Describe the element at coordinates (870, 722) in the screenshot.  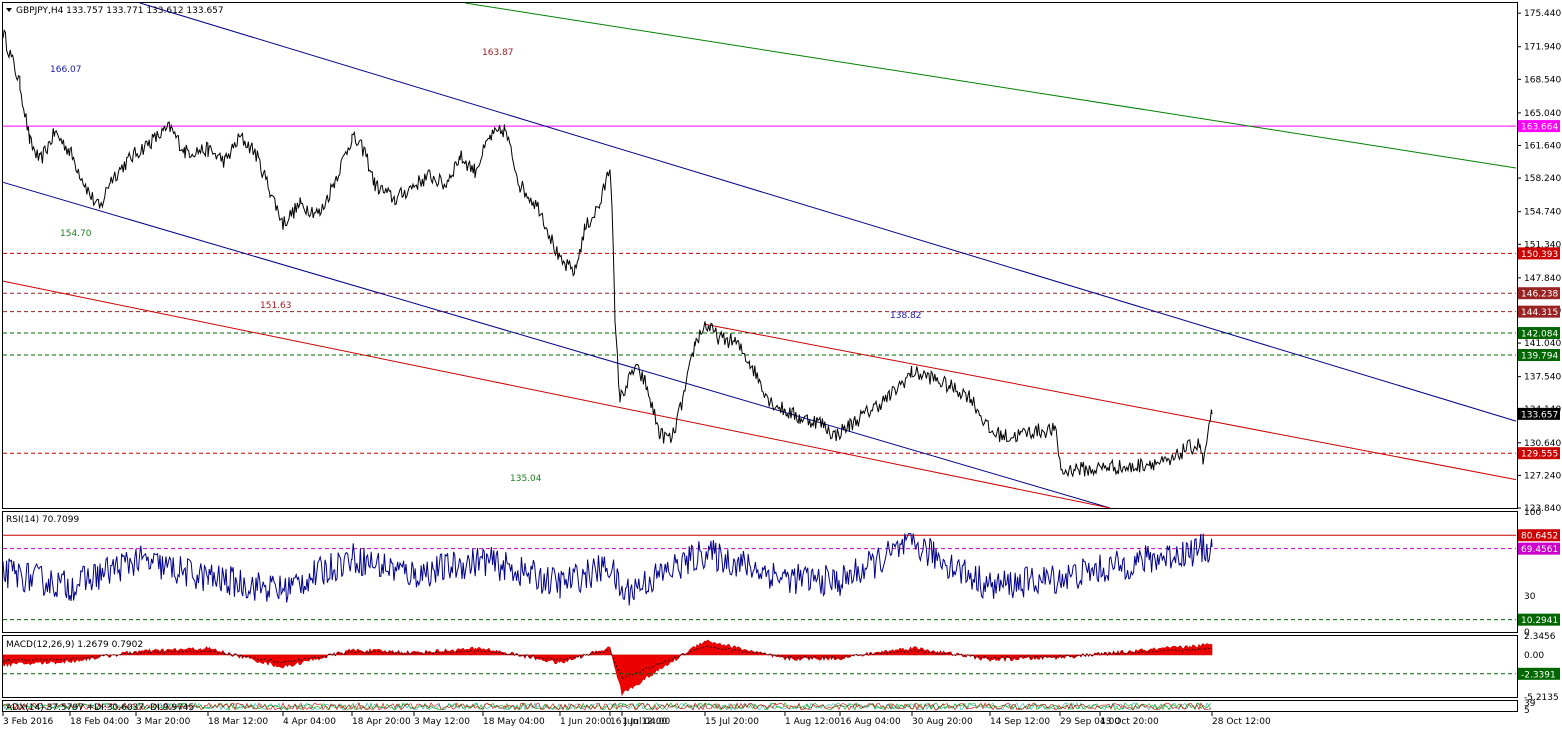
I see `time-tick-label: 16 Aug 04:00` at that location.